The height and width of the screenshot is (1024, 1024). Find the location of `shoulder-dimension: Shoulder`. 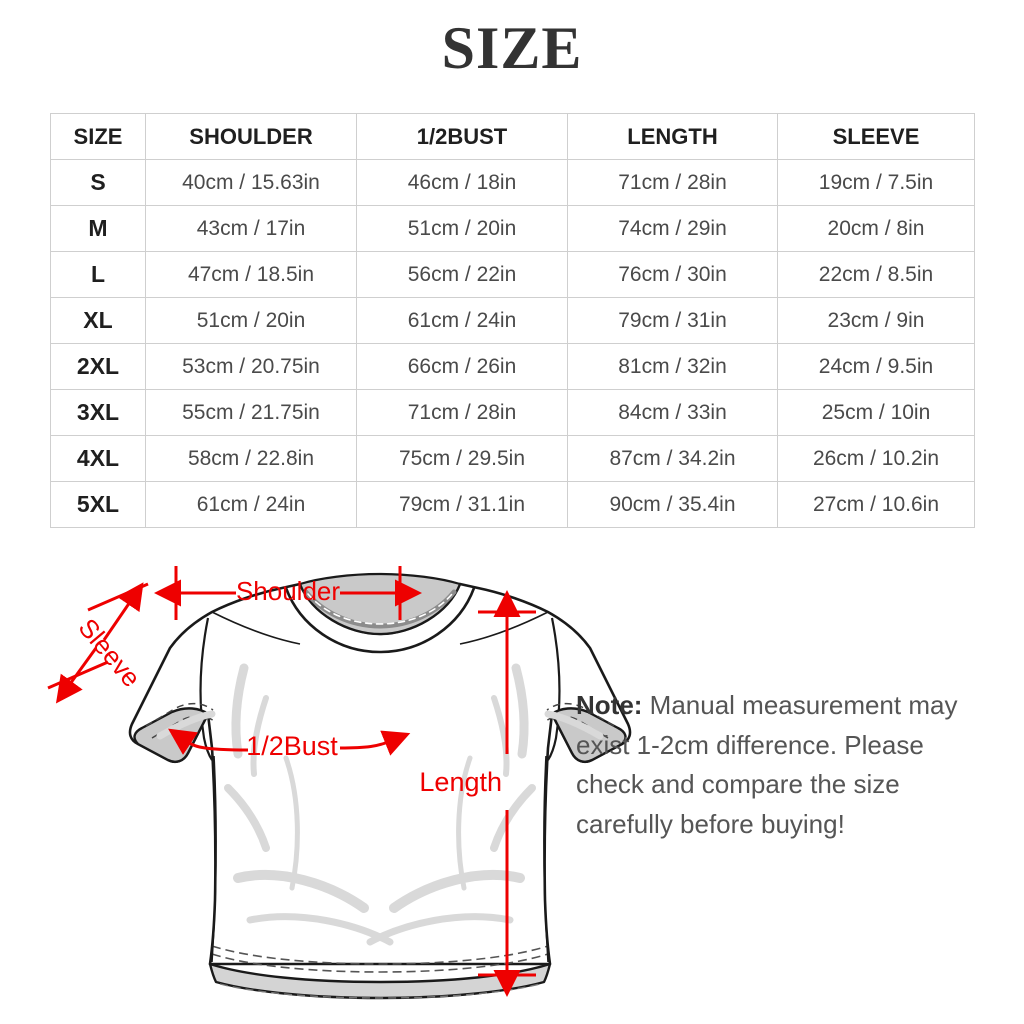

shoulder-dimension: Shoulder is located at coordinates (288, 593).